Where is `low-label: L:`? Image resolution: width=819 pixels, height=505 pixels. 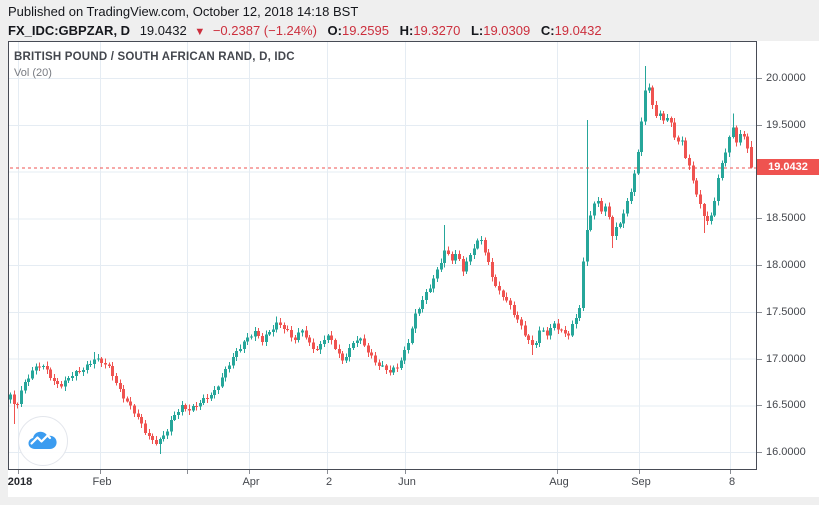
low-label: L: is located at coordinates (477, 30).